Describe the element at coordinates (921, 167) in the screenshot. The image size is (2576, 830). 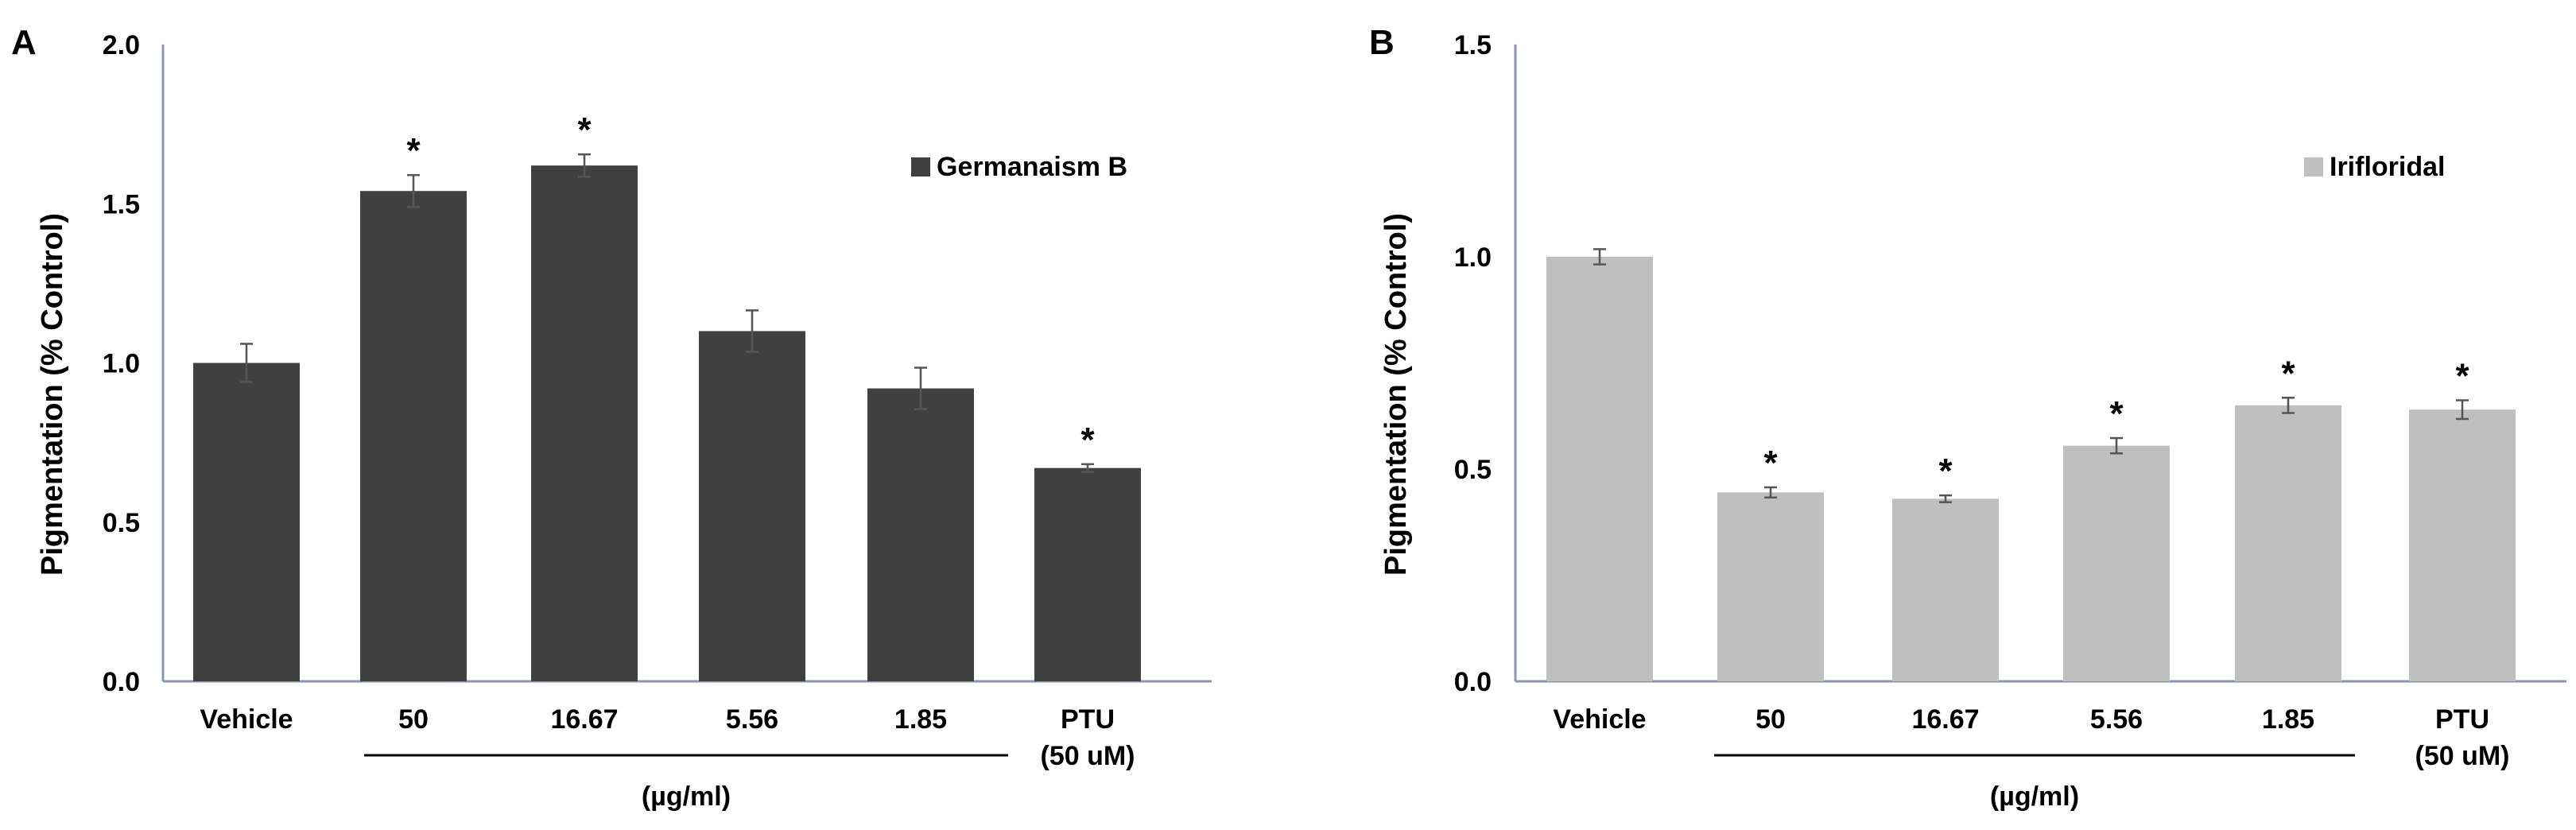
I see `panel-a-legend-swatch` at that location.